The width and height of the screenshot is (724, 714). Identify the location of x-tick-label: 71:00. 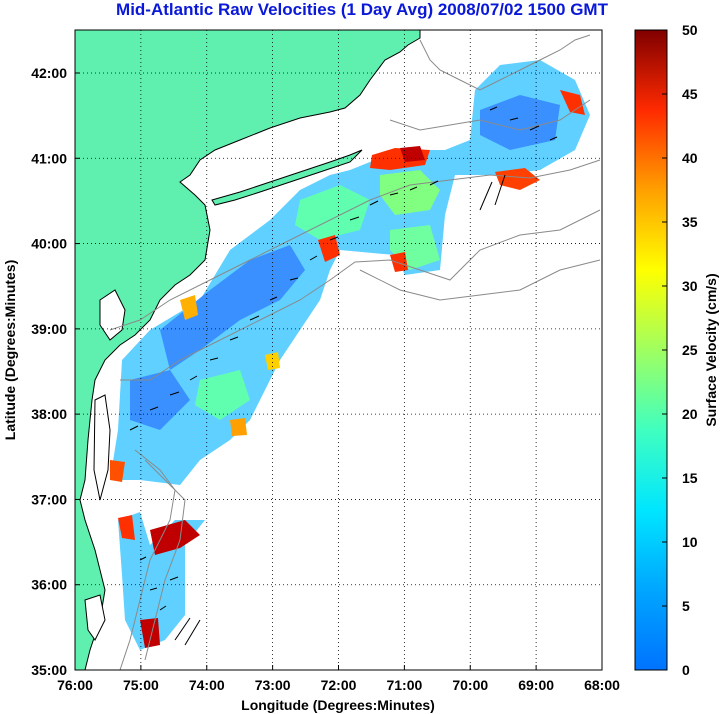
(404, 685).